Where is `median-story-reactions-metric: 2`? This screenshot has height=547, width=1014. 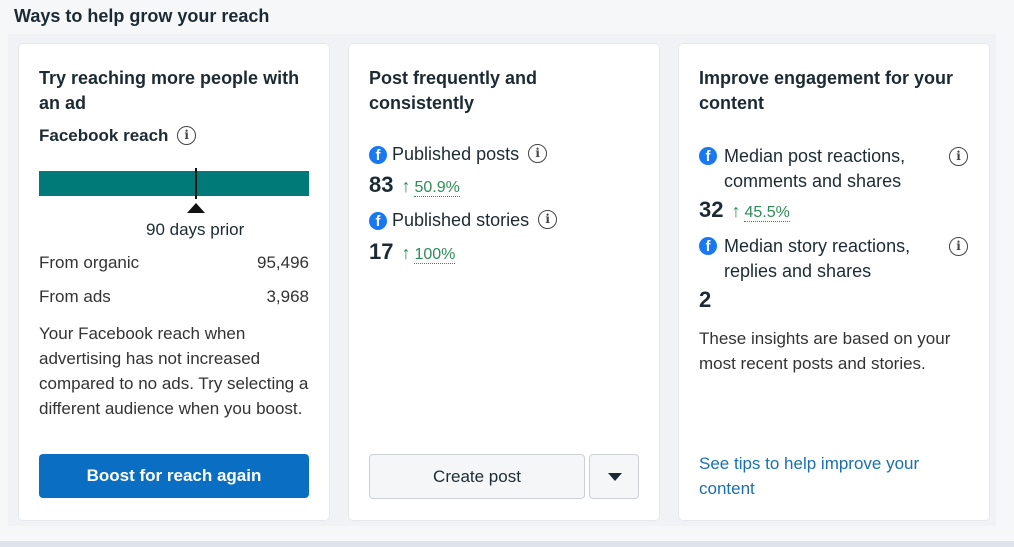
median-story-reactions-metric: 2 is located at coordinates (705, 300).